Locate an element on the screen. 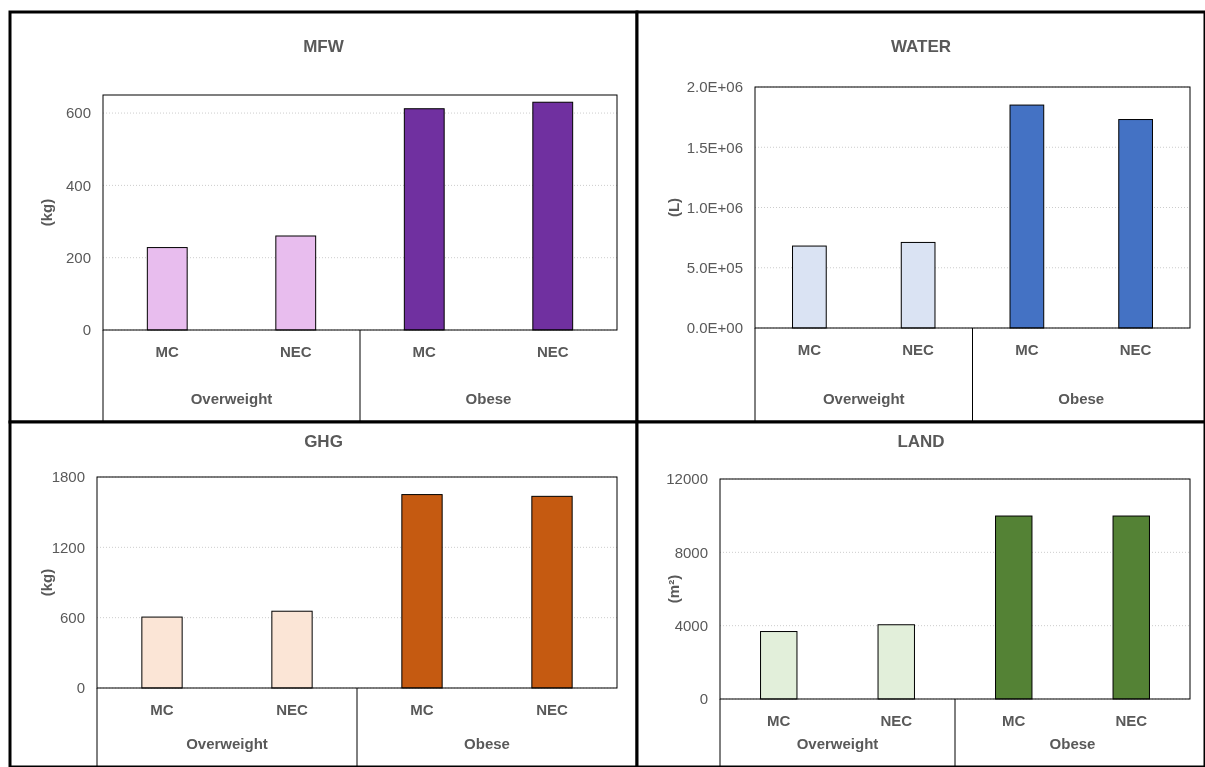 This screenshot has height=767, width=1205. chart-title: WATER is located at coordinates (921, 46).